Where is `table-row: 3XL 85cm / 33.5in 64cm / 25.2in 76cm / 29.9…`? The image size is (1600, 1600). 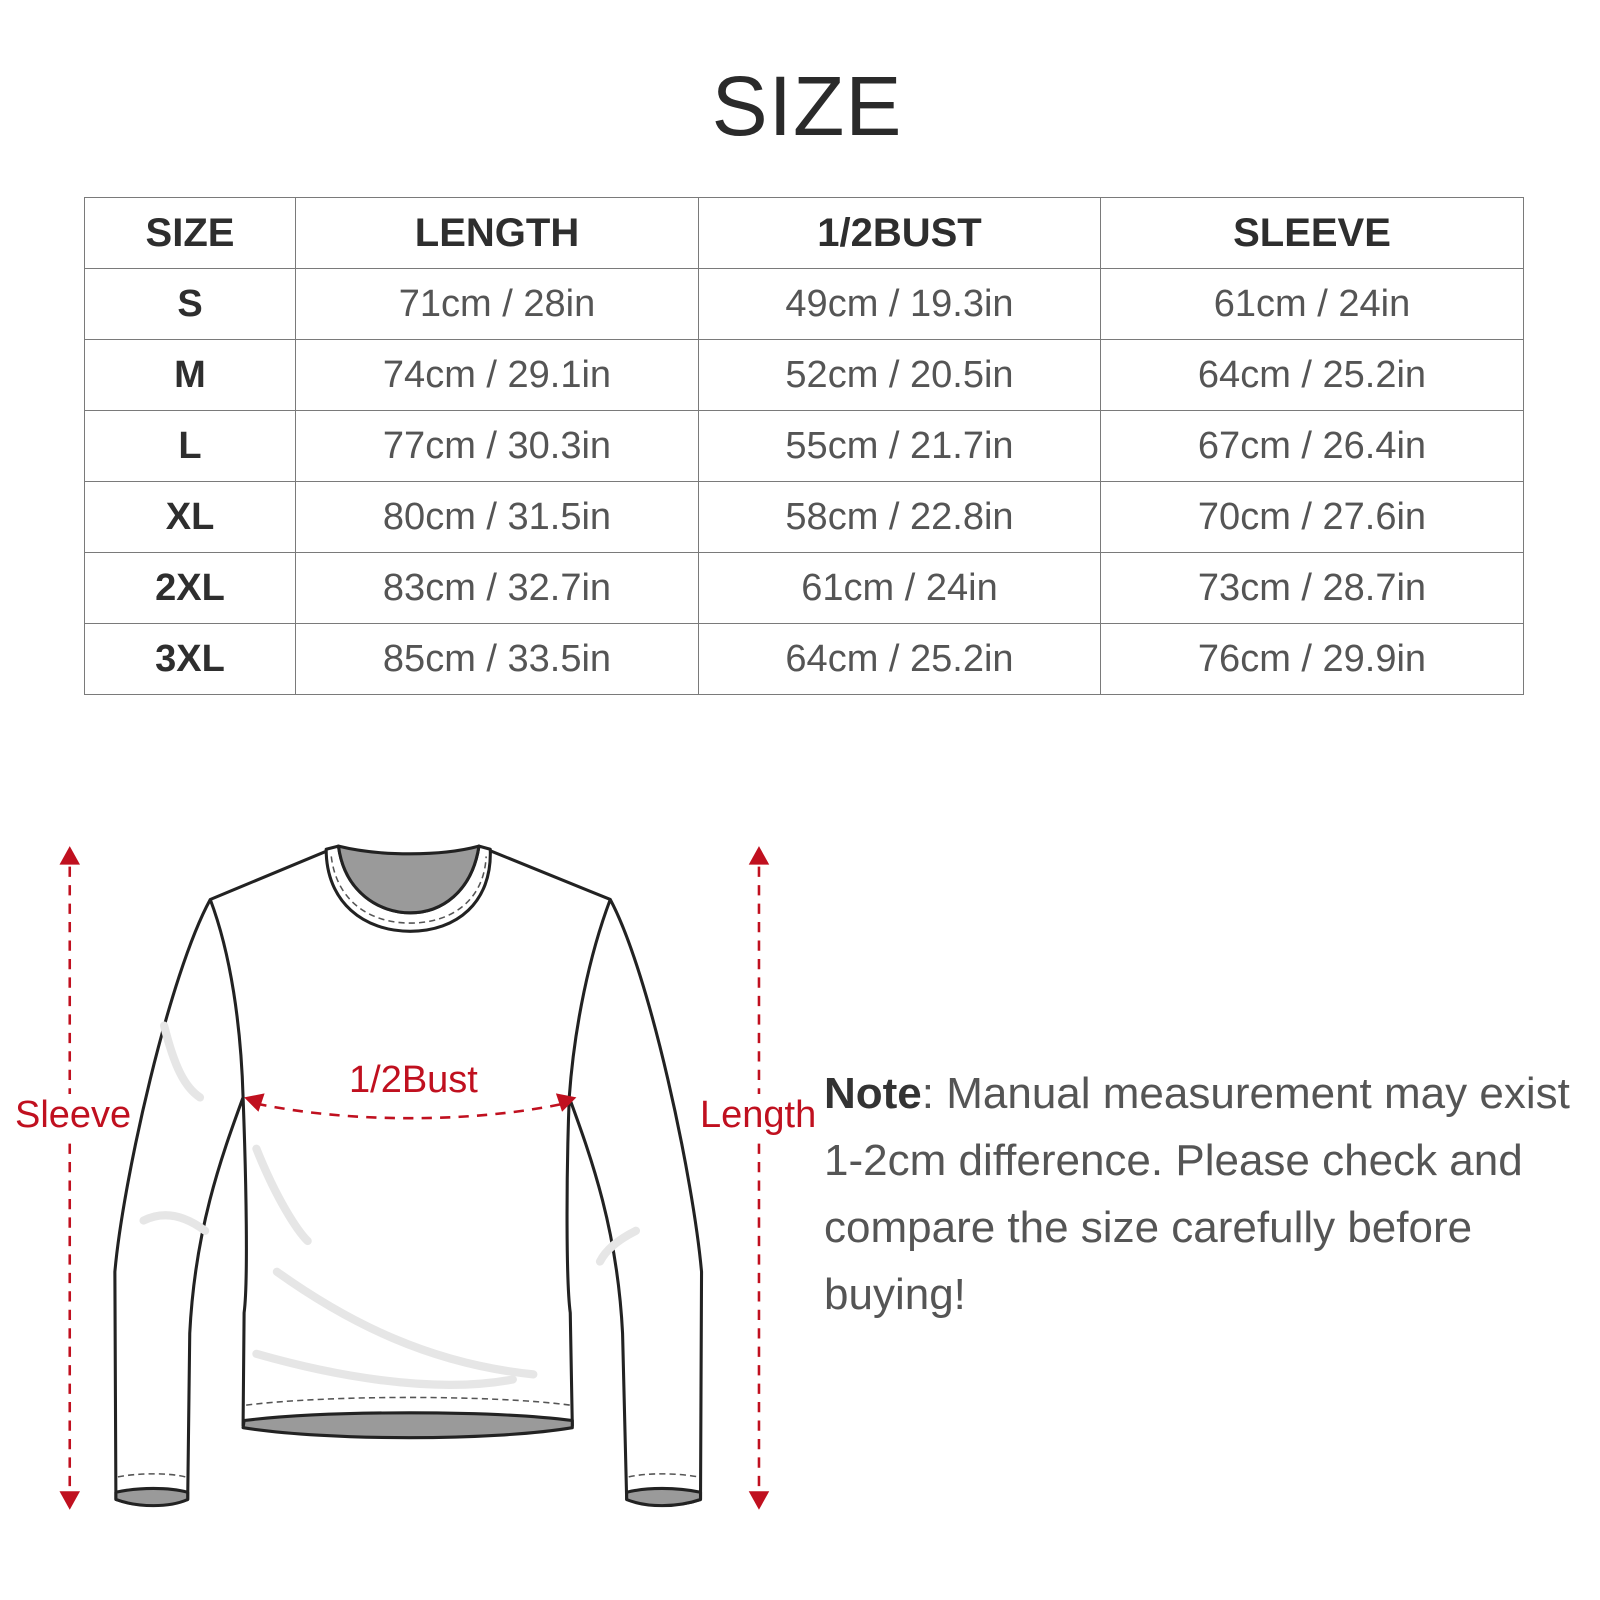 table-row: 3XL 85cm / 33.5in 64cm / 25.2in 76cm / 29.9… is located at coordinates (804, 659).